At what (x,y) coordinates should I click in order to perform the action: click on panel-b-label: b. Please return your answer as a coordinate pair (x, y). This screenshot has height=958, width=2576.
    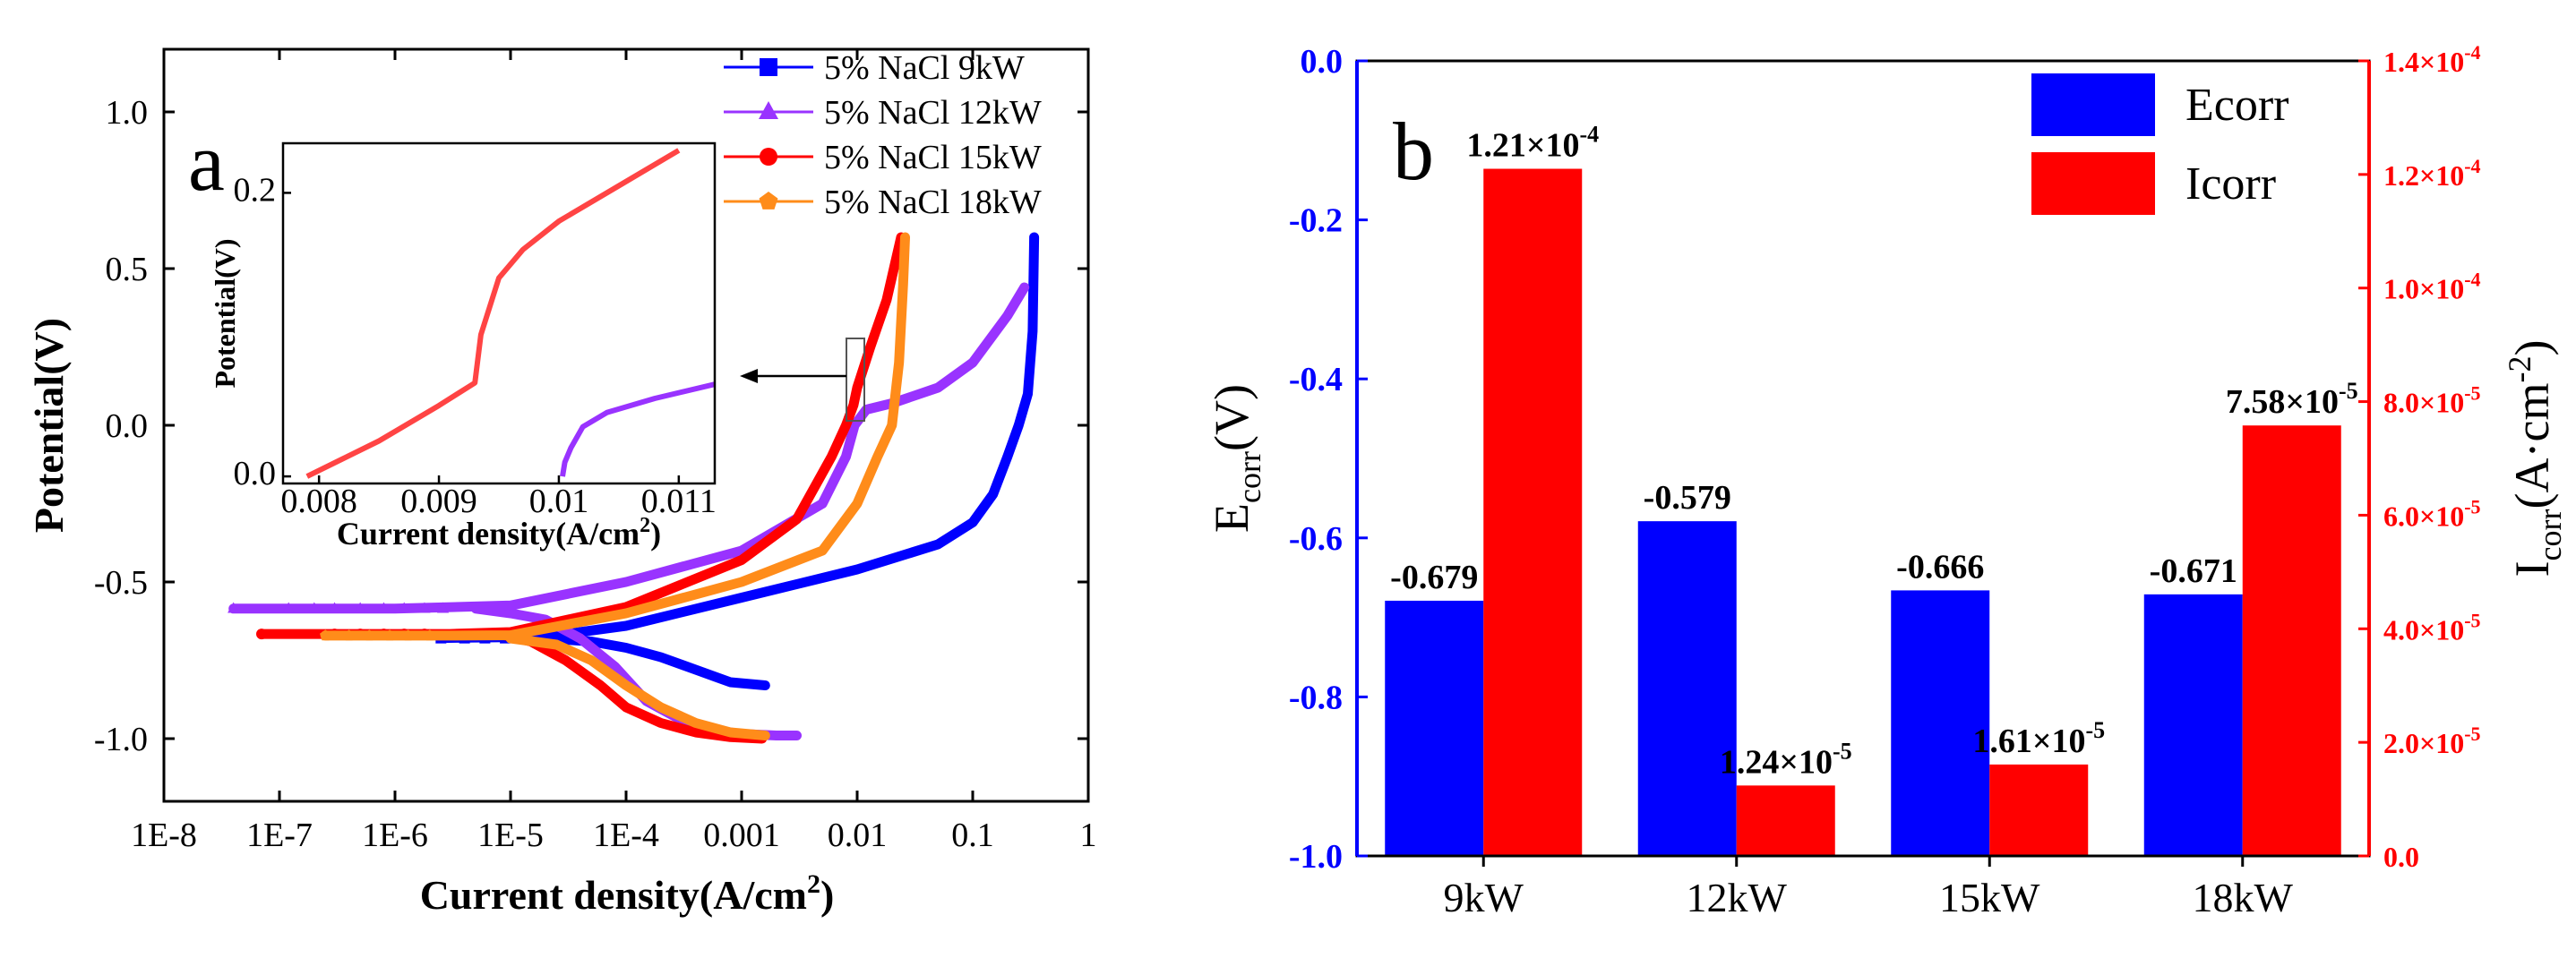
    Looking at the image, I should click on (1413, 151).